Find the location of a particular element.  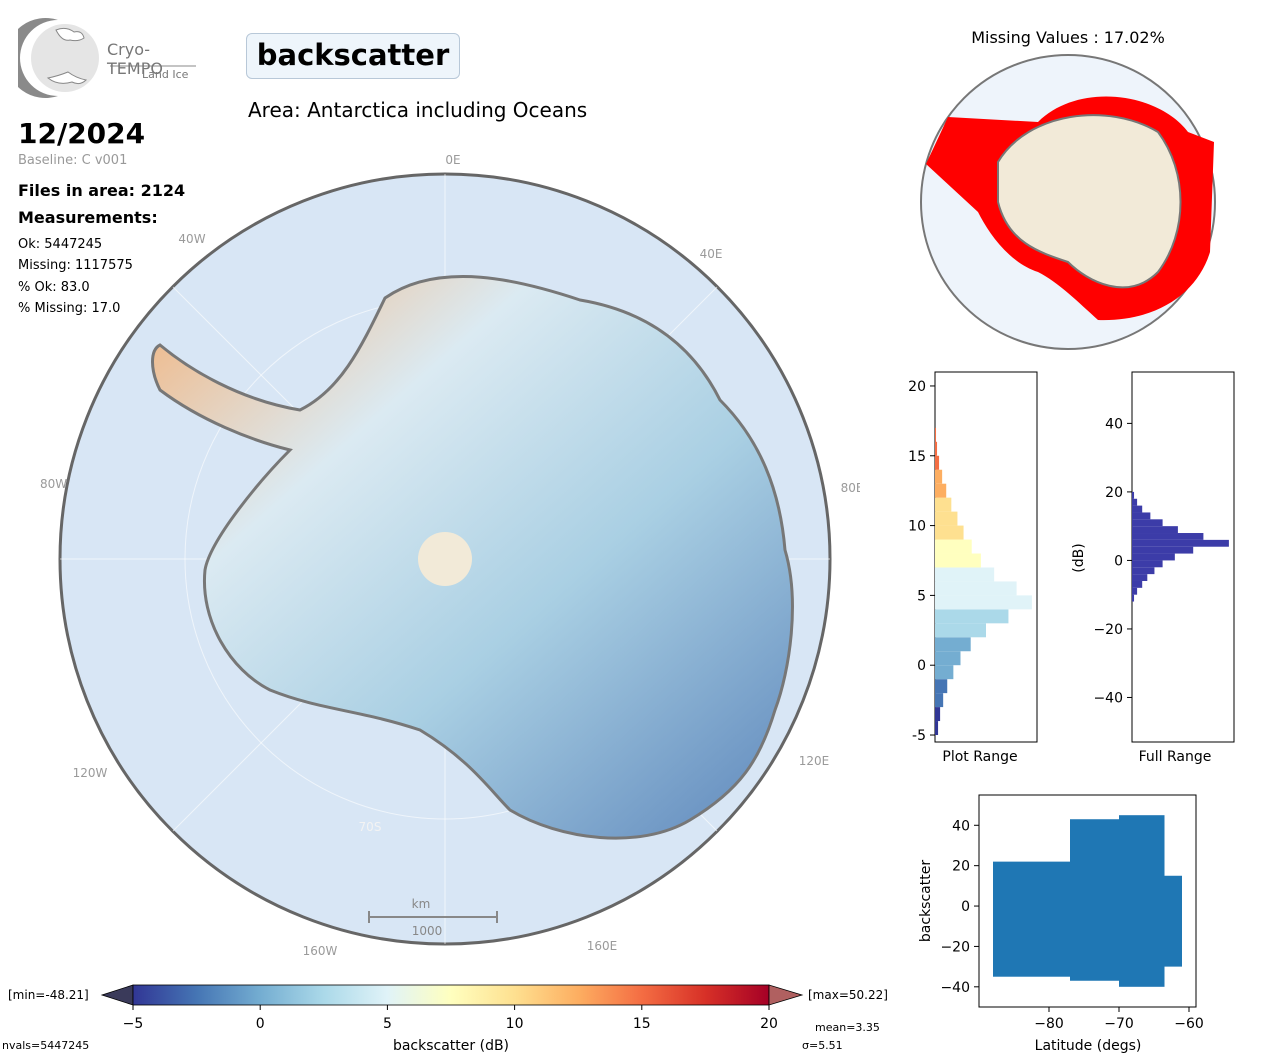

colorbar-gradient is located at coordinates (451, 995).